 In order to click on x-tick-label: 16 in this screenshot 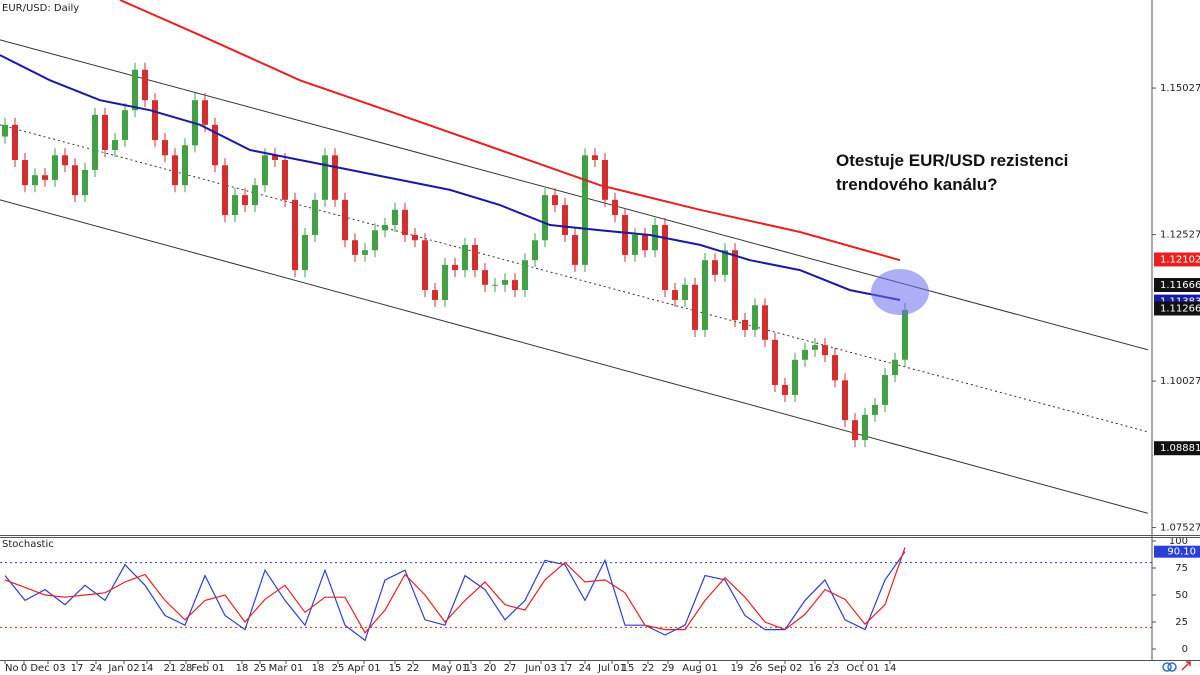, I will do `click(815, 668)`.